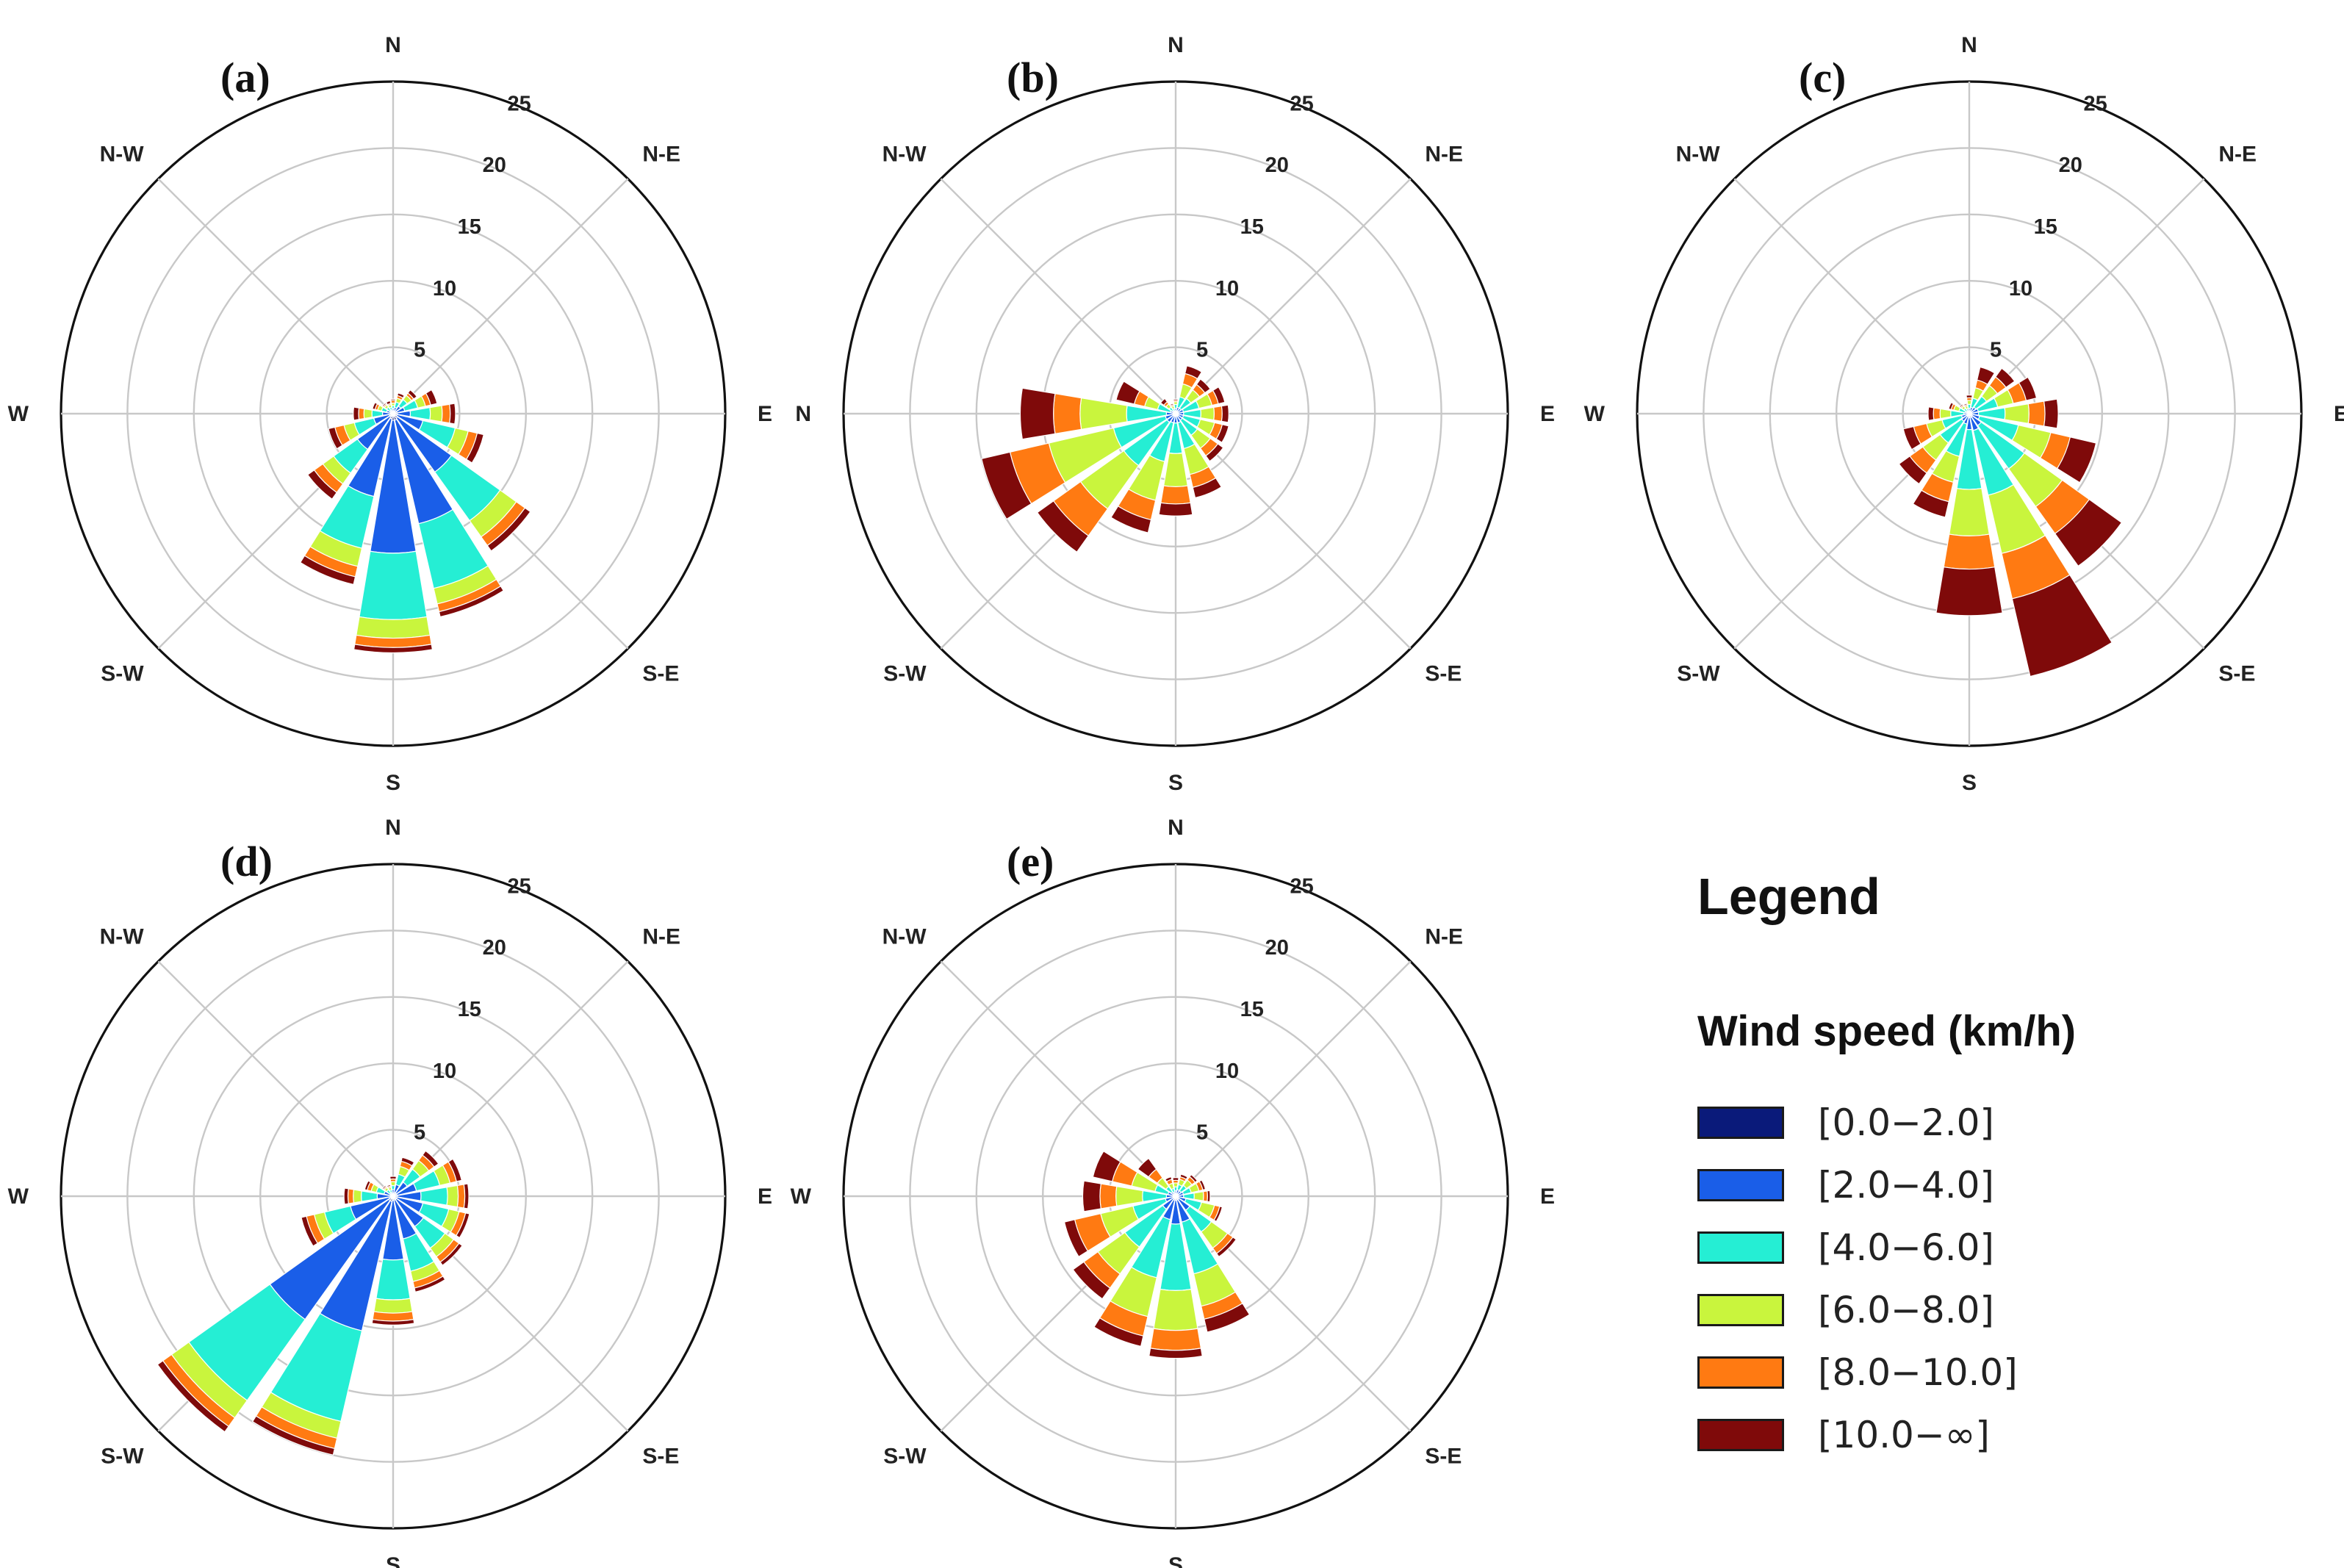 The image size is (2344, 1568). I want to click on legend-item-bin-0: [0.0−2.0], so click(1846, 1123).